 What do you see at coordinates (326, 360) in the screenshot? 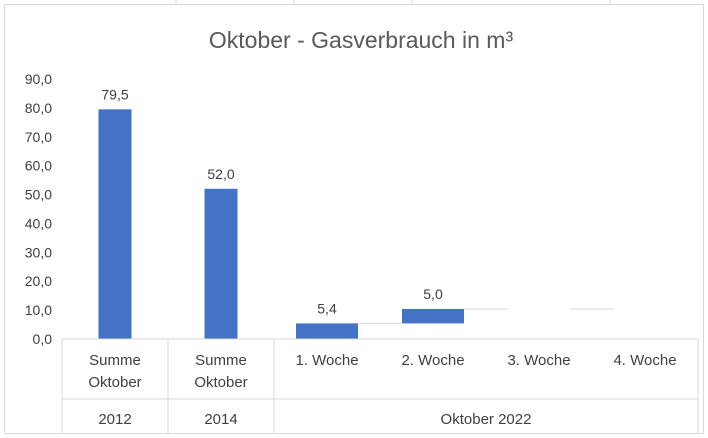
I see `category-label: 1. Woche` at bounding box center [326, 360].